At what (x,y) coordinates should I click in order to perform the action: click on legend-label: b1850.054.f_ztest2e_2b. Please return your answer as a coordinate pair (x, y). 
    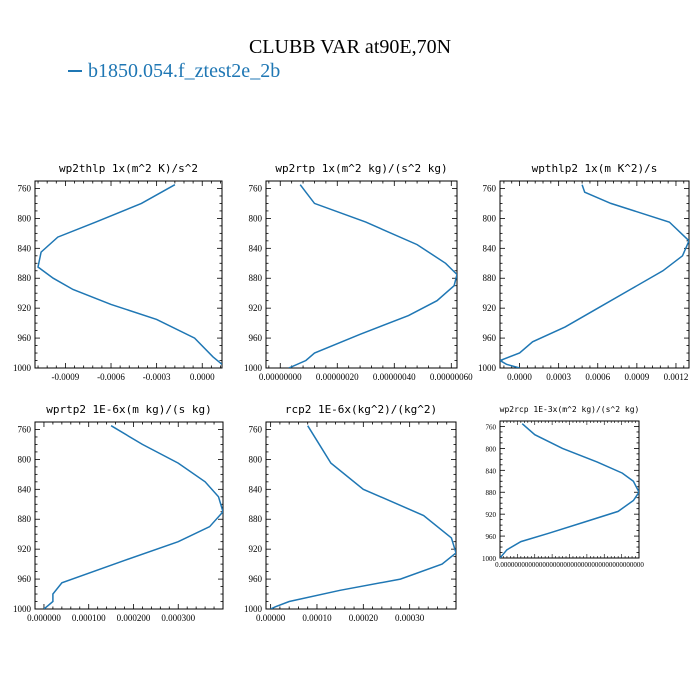
    Looking at the image, I should click on (184, 70).